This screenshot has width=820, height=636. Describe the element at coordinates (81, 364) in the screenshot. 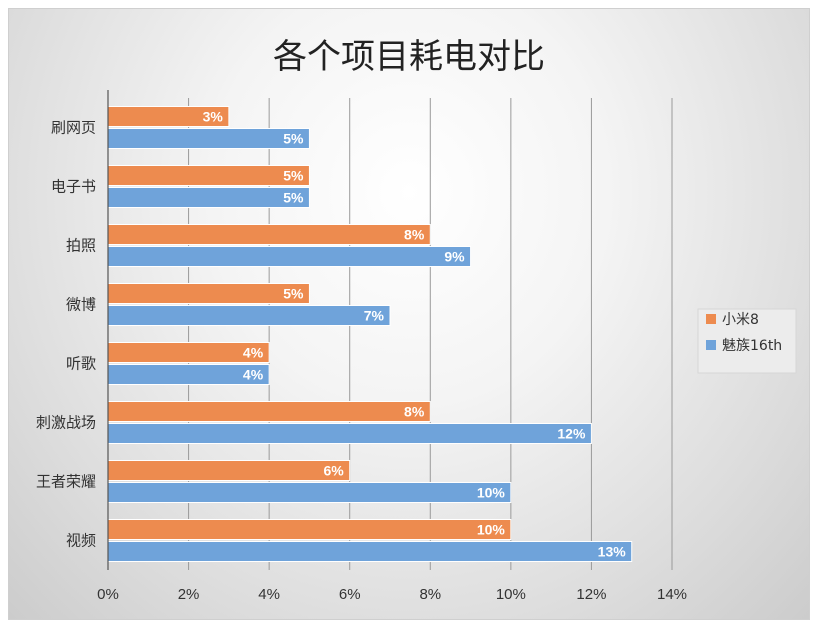

I see `category-label: 听歌` at that location.